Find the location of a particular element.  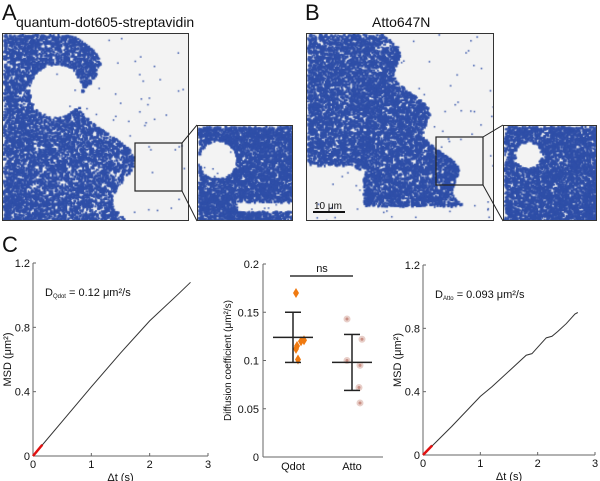

x-tick-label: Qdot is located at coordinates (293, 467).